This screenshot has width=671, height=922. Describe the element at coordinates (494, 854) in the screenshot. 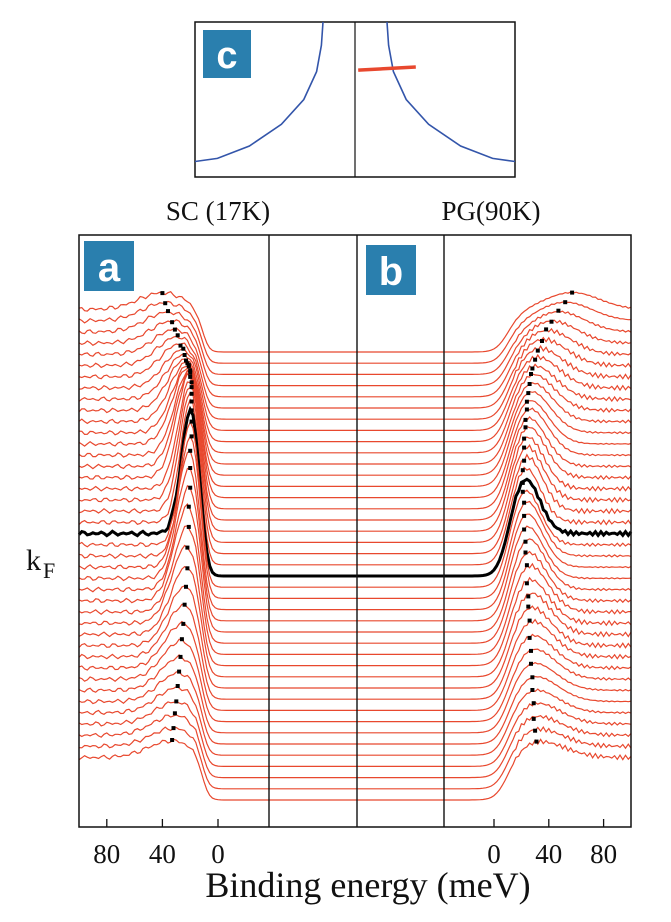

I see `x-tick-label-pg: 0` at that location.